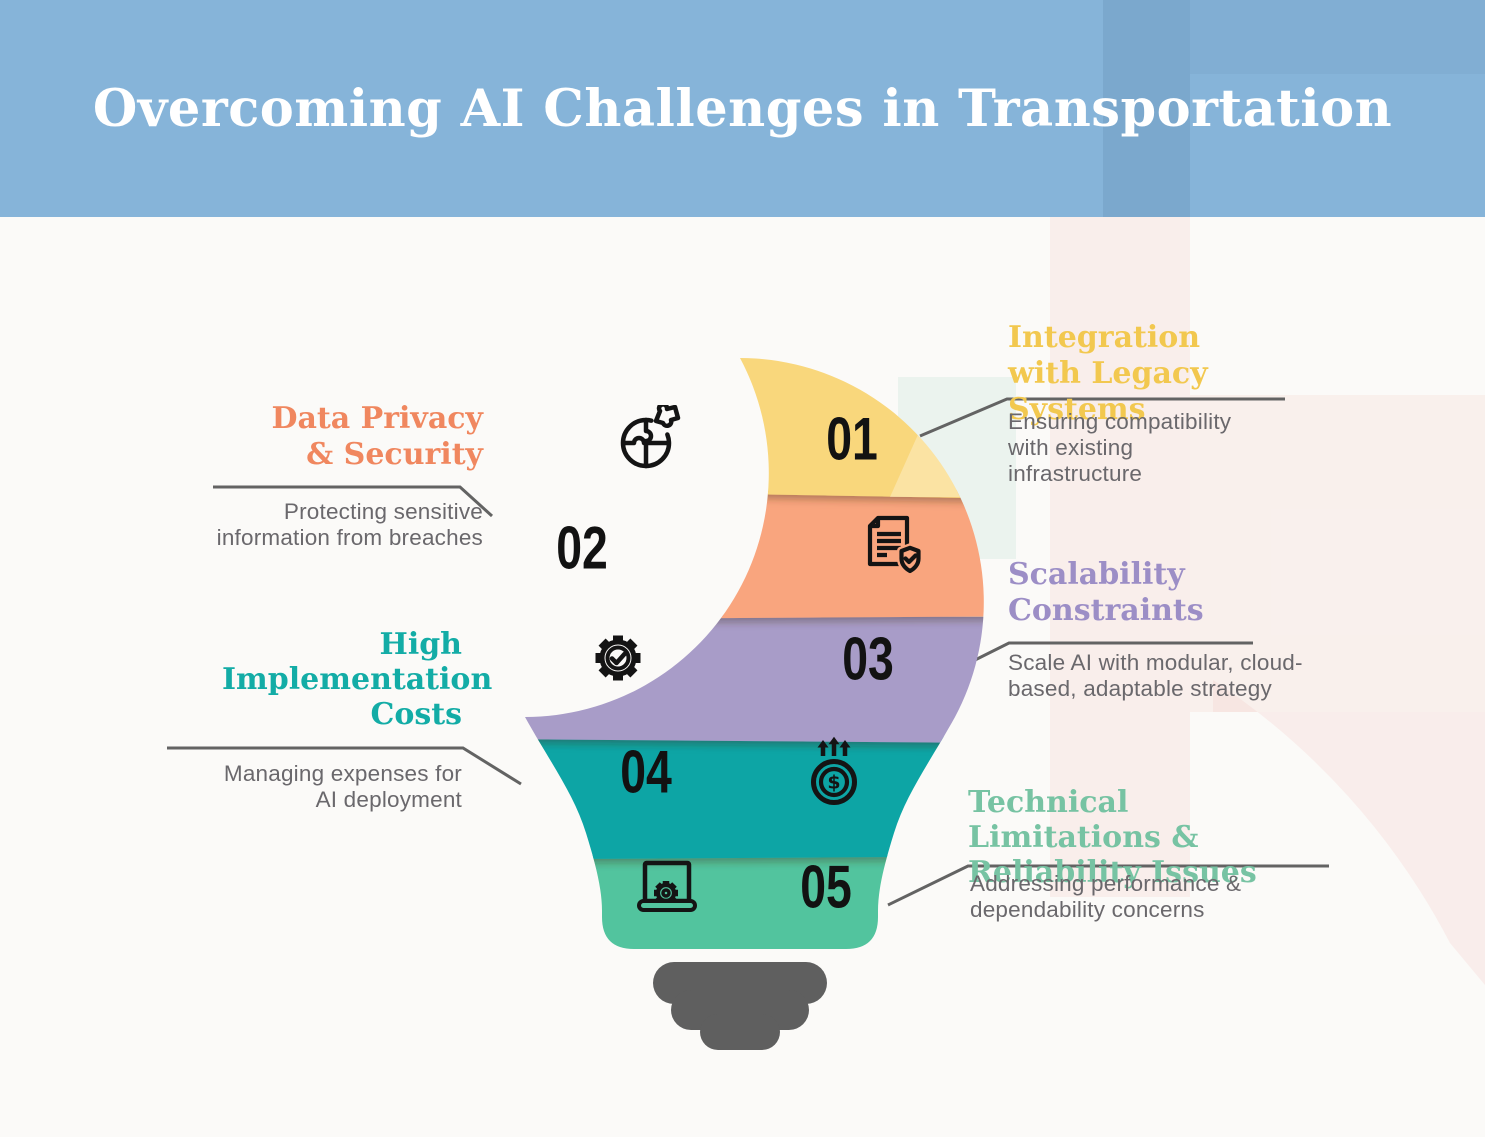 The height and width of the screenshot is (1137, 1485). Describe the element at coordinates (646, 772) in the screenshot. I see `step-number-04: 04` at that location.